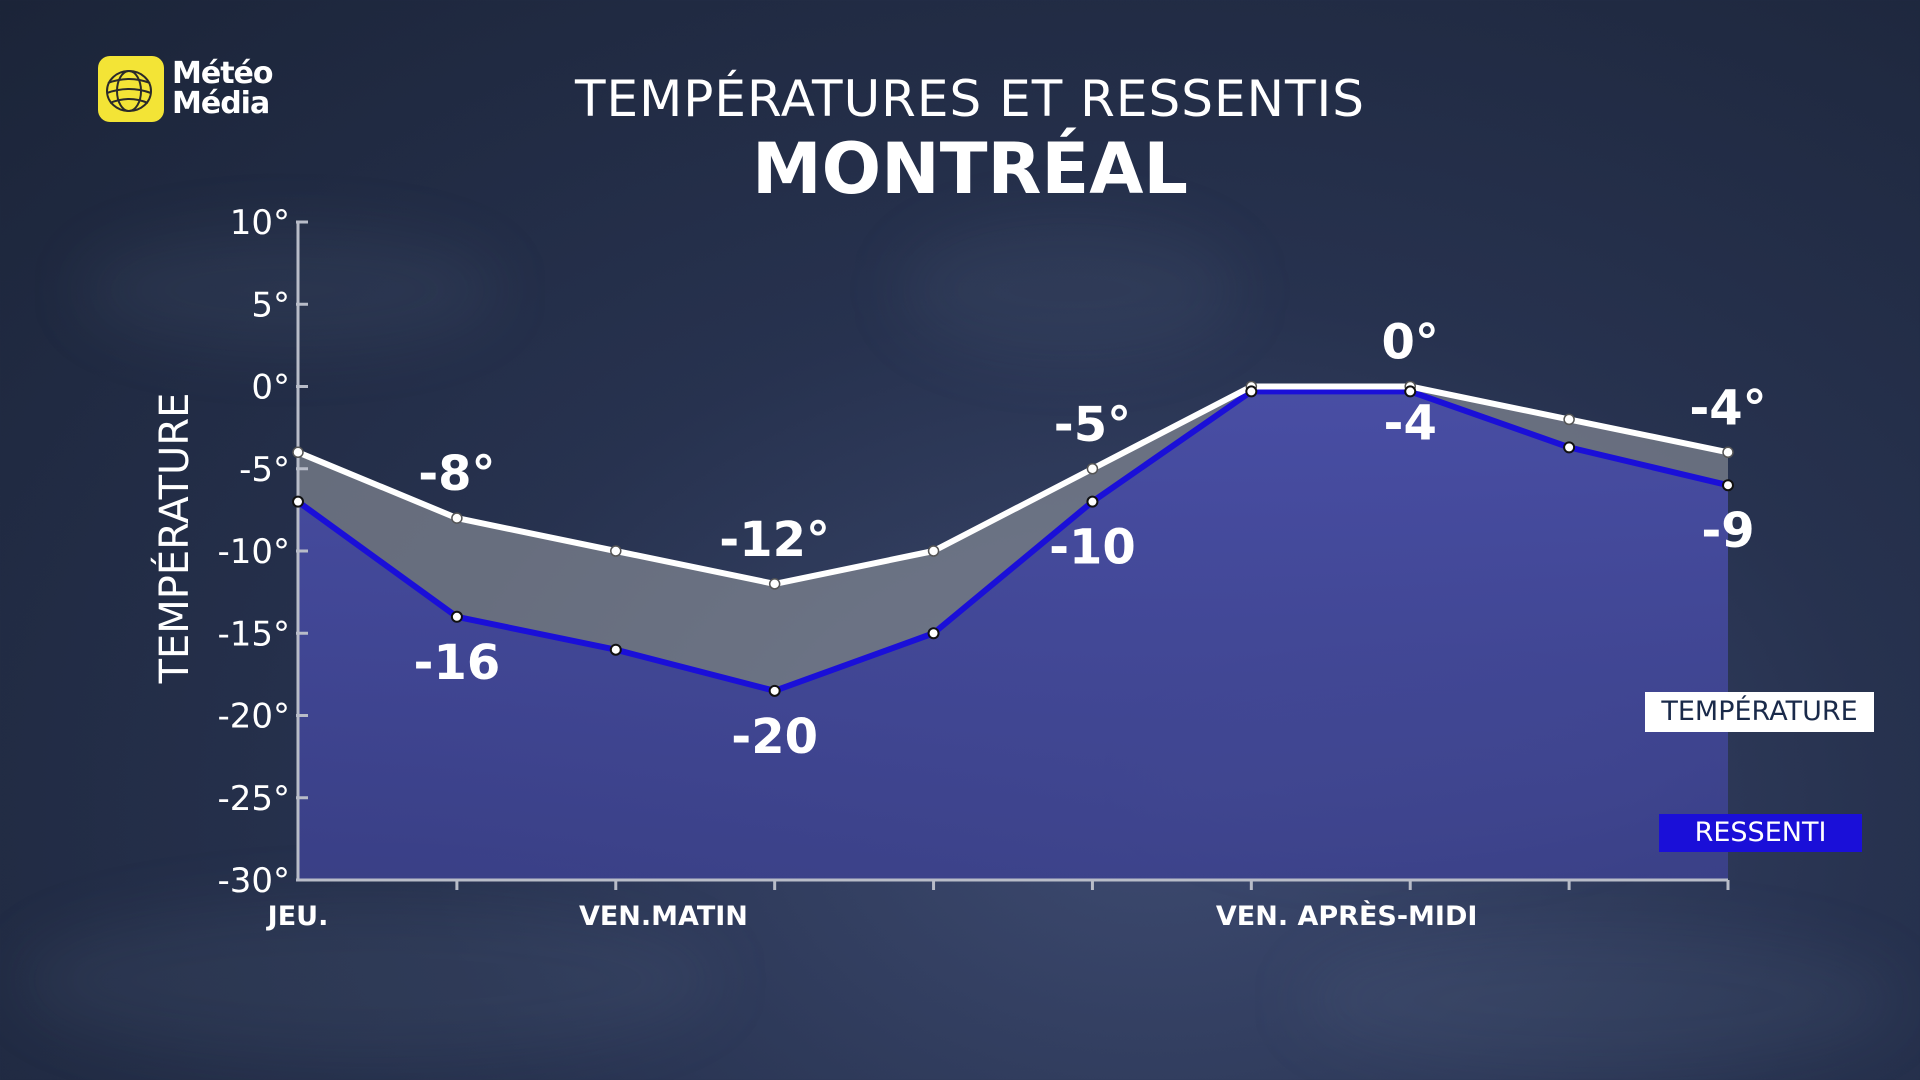  What do you see at coordinates (253, 634) in the screenshot?
I see `y-tick-label: -15°` at bounding box center [253, 634].